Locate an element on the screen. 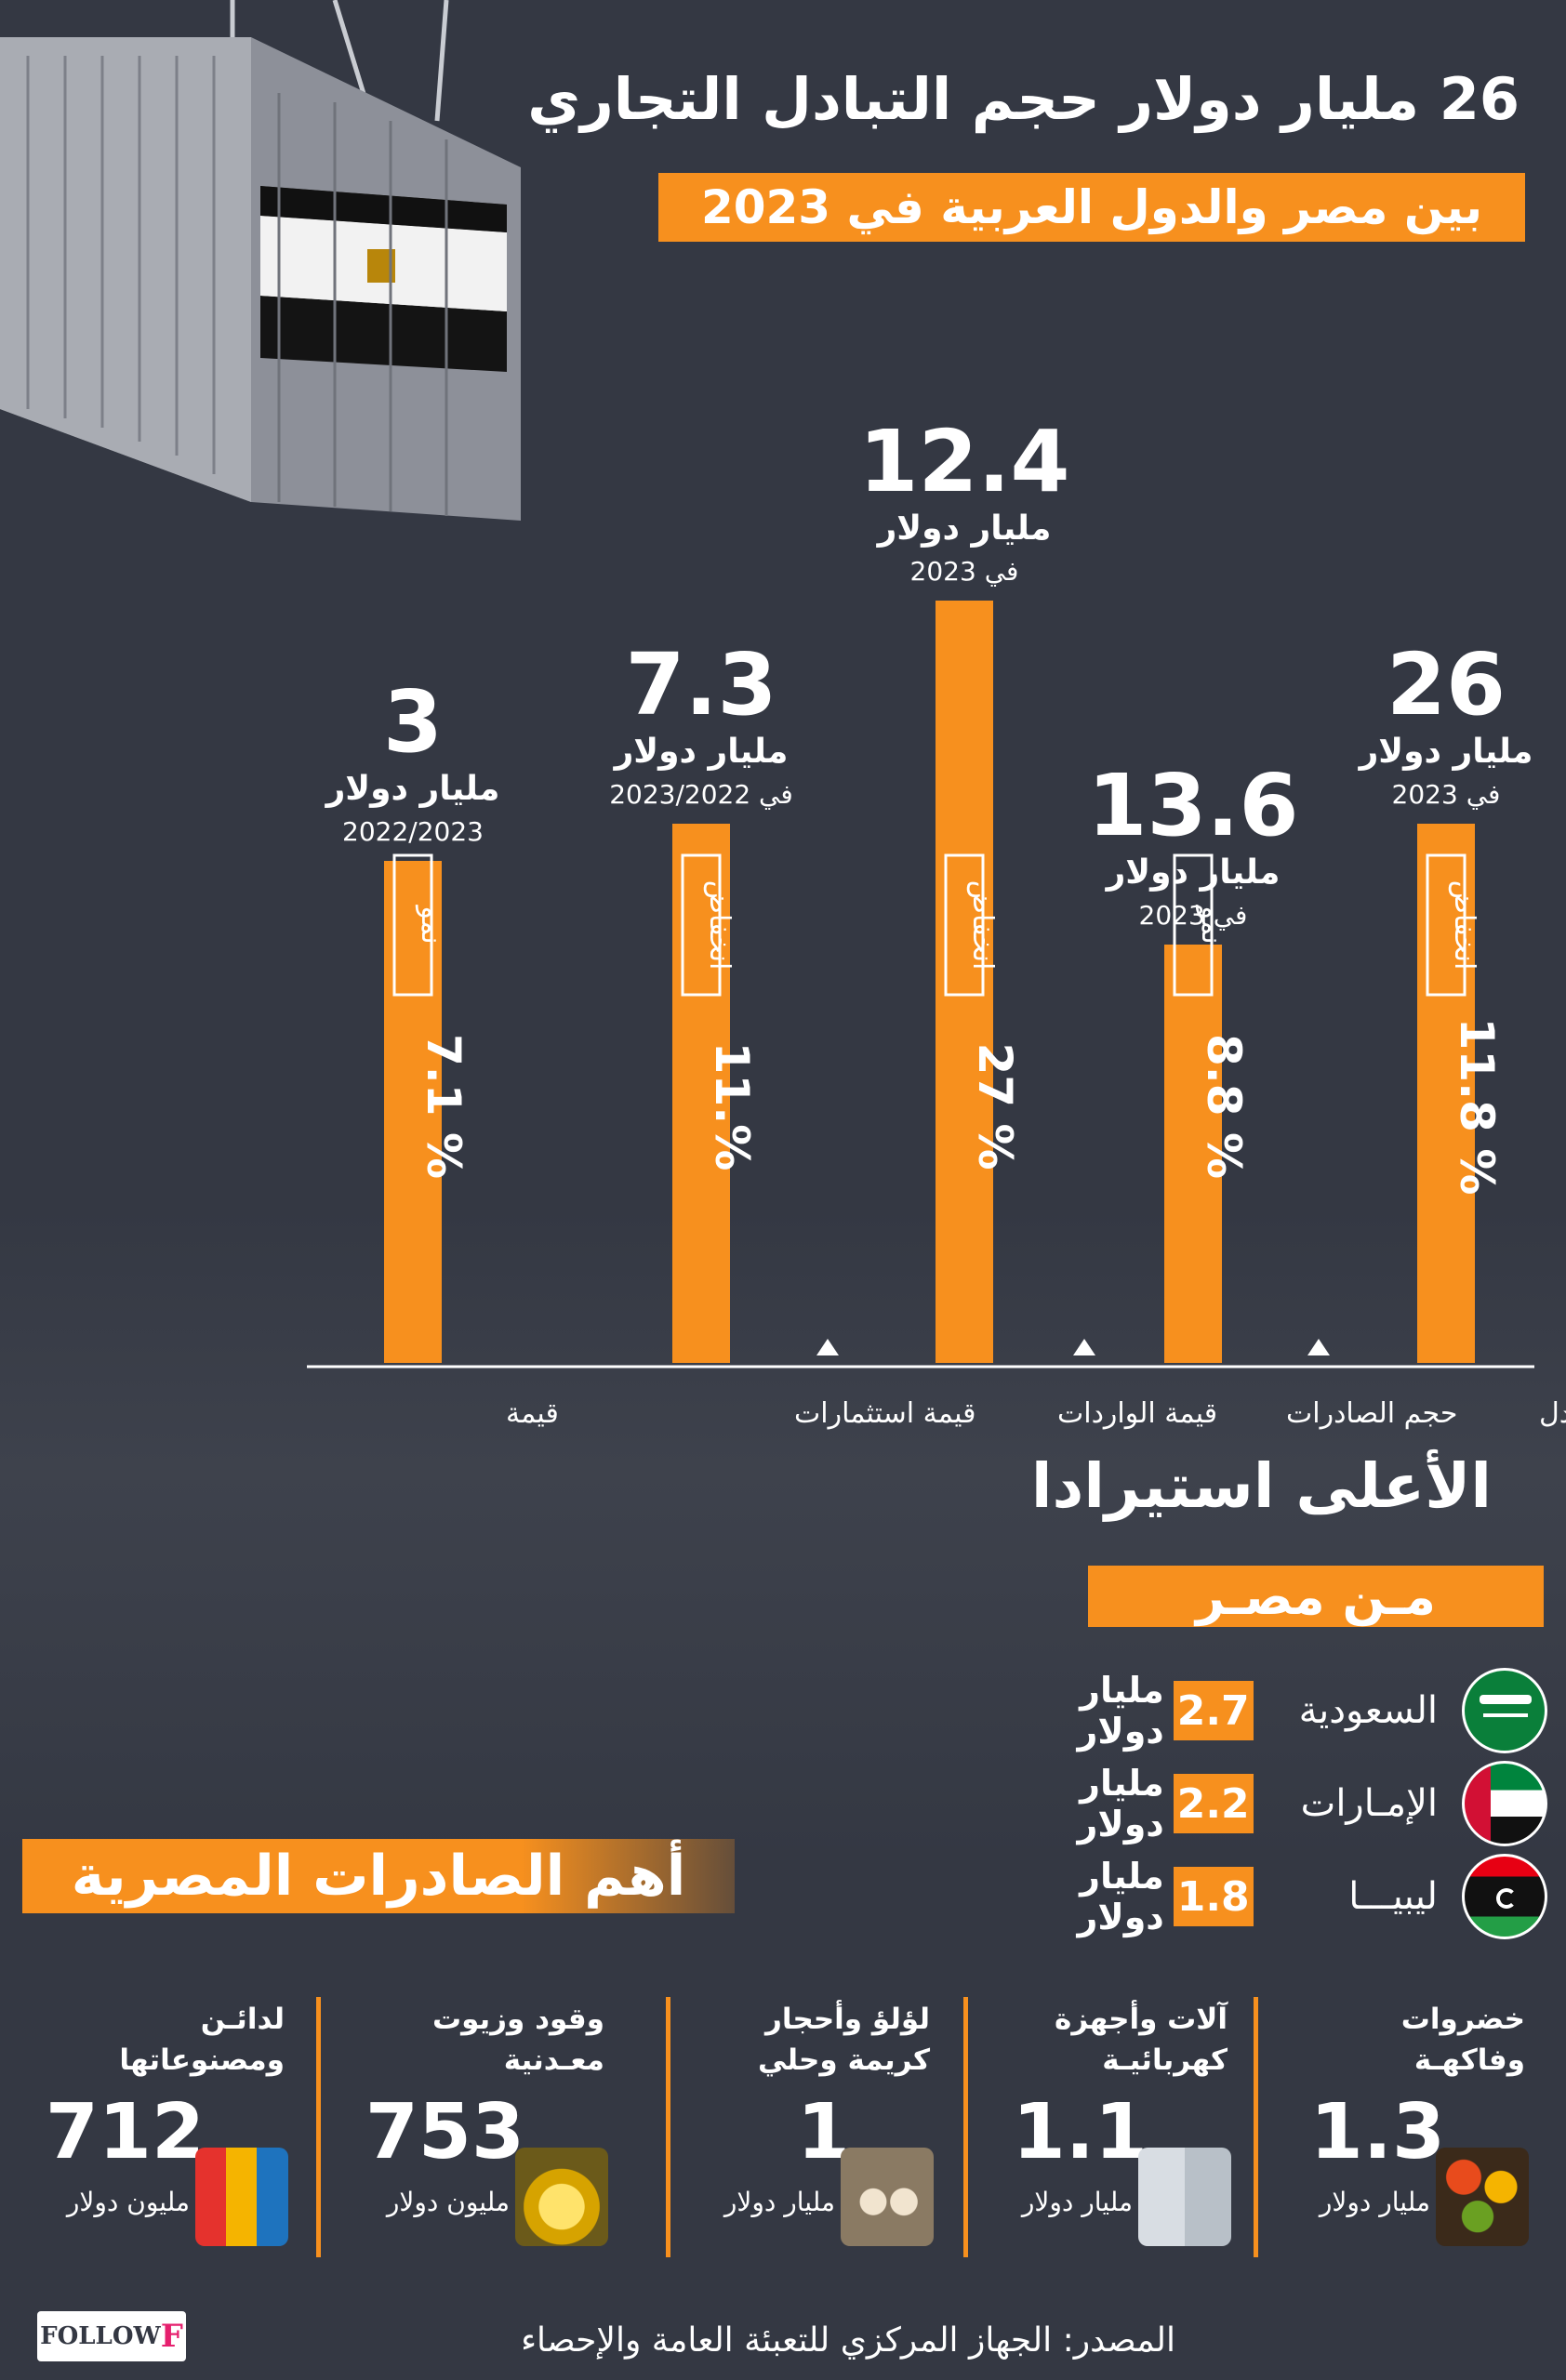 The height and width of the screenshot is (2380, 1566). exports-title: أهم الصادرات المصرية is located at coordinates (378, 1876).